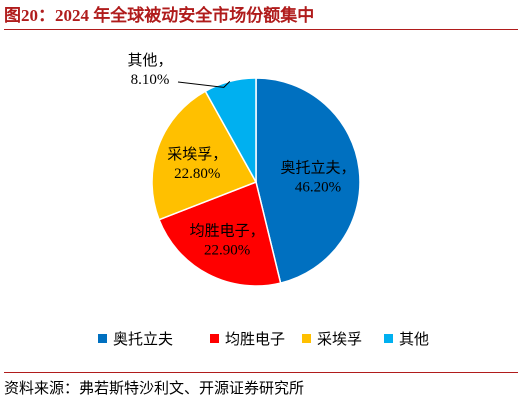 This screenshot has width=522, height=405. I want to click on data-label-value: 22.90%, so click(227, 250).